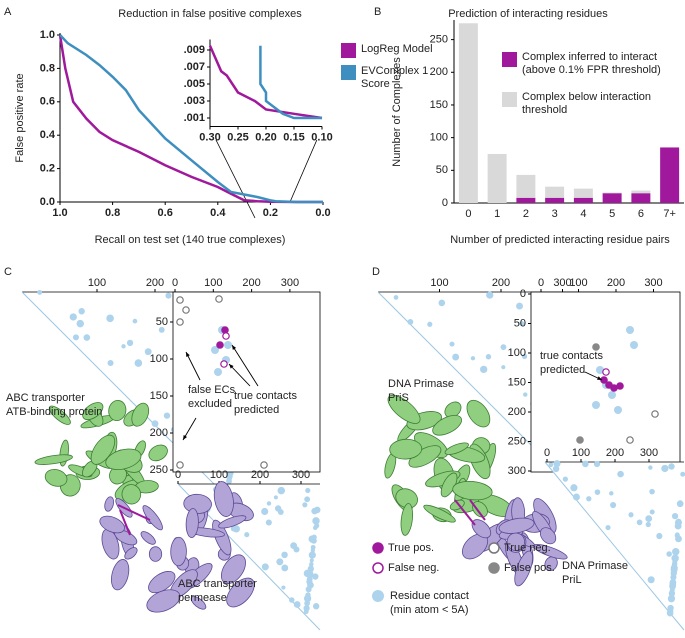 The image size is (685, 638). What do you see at coordinates (529, 568) in the screenshot?
I see `legend-label: False pos.` at bounding box center [529, 568].